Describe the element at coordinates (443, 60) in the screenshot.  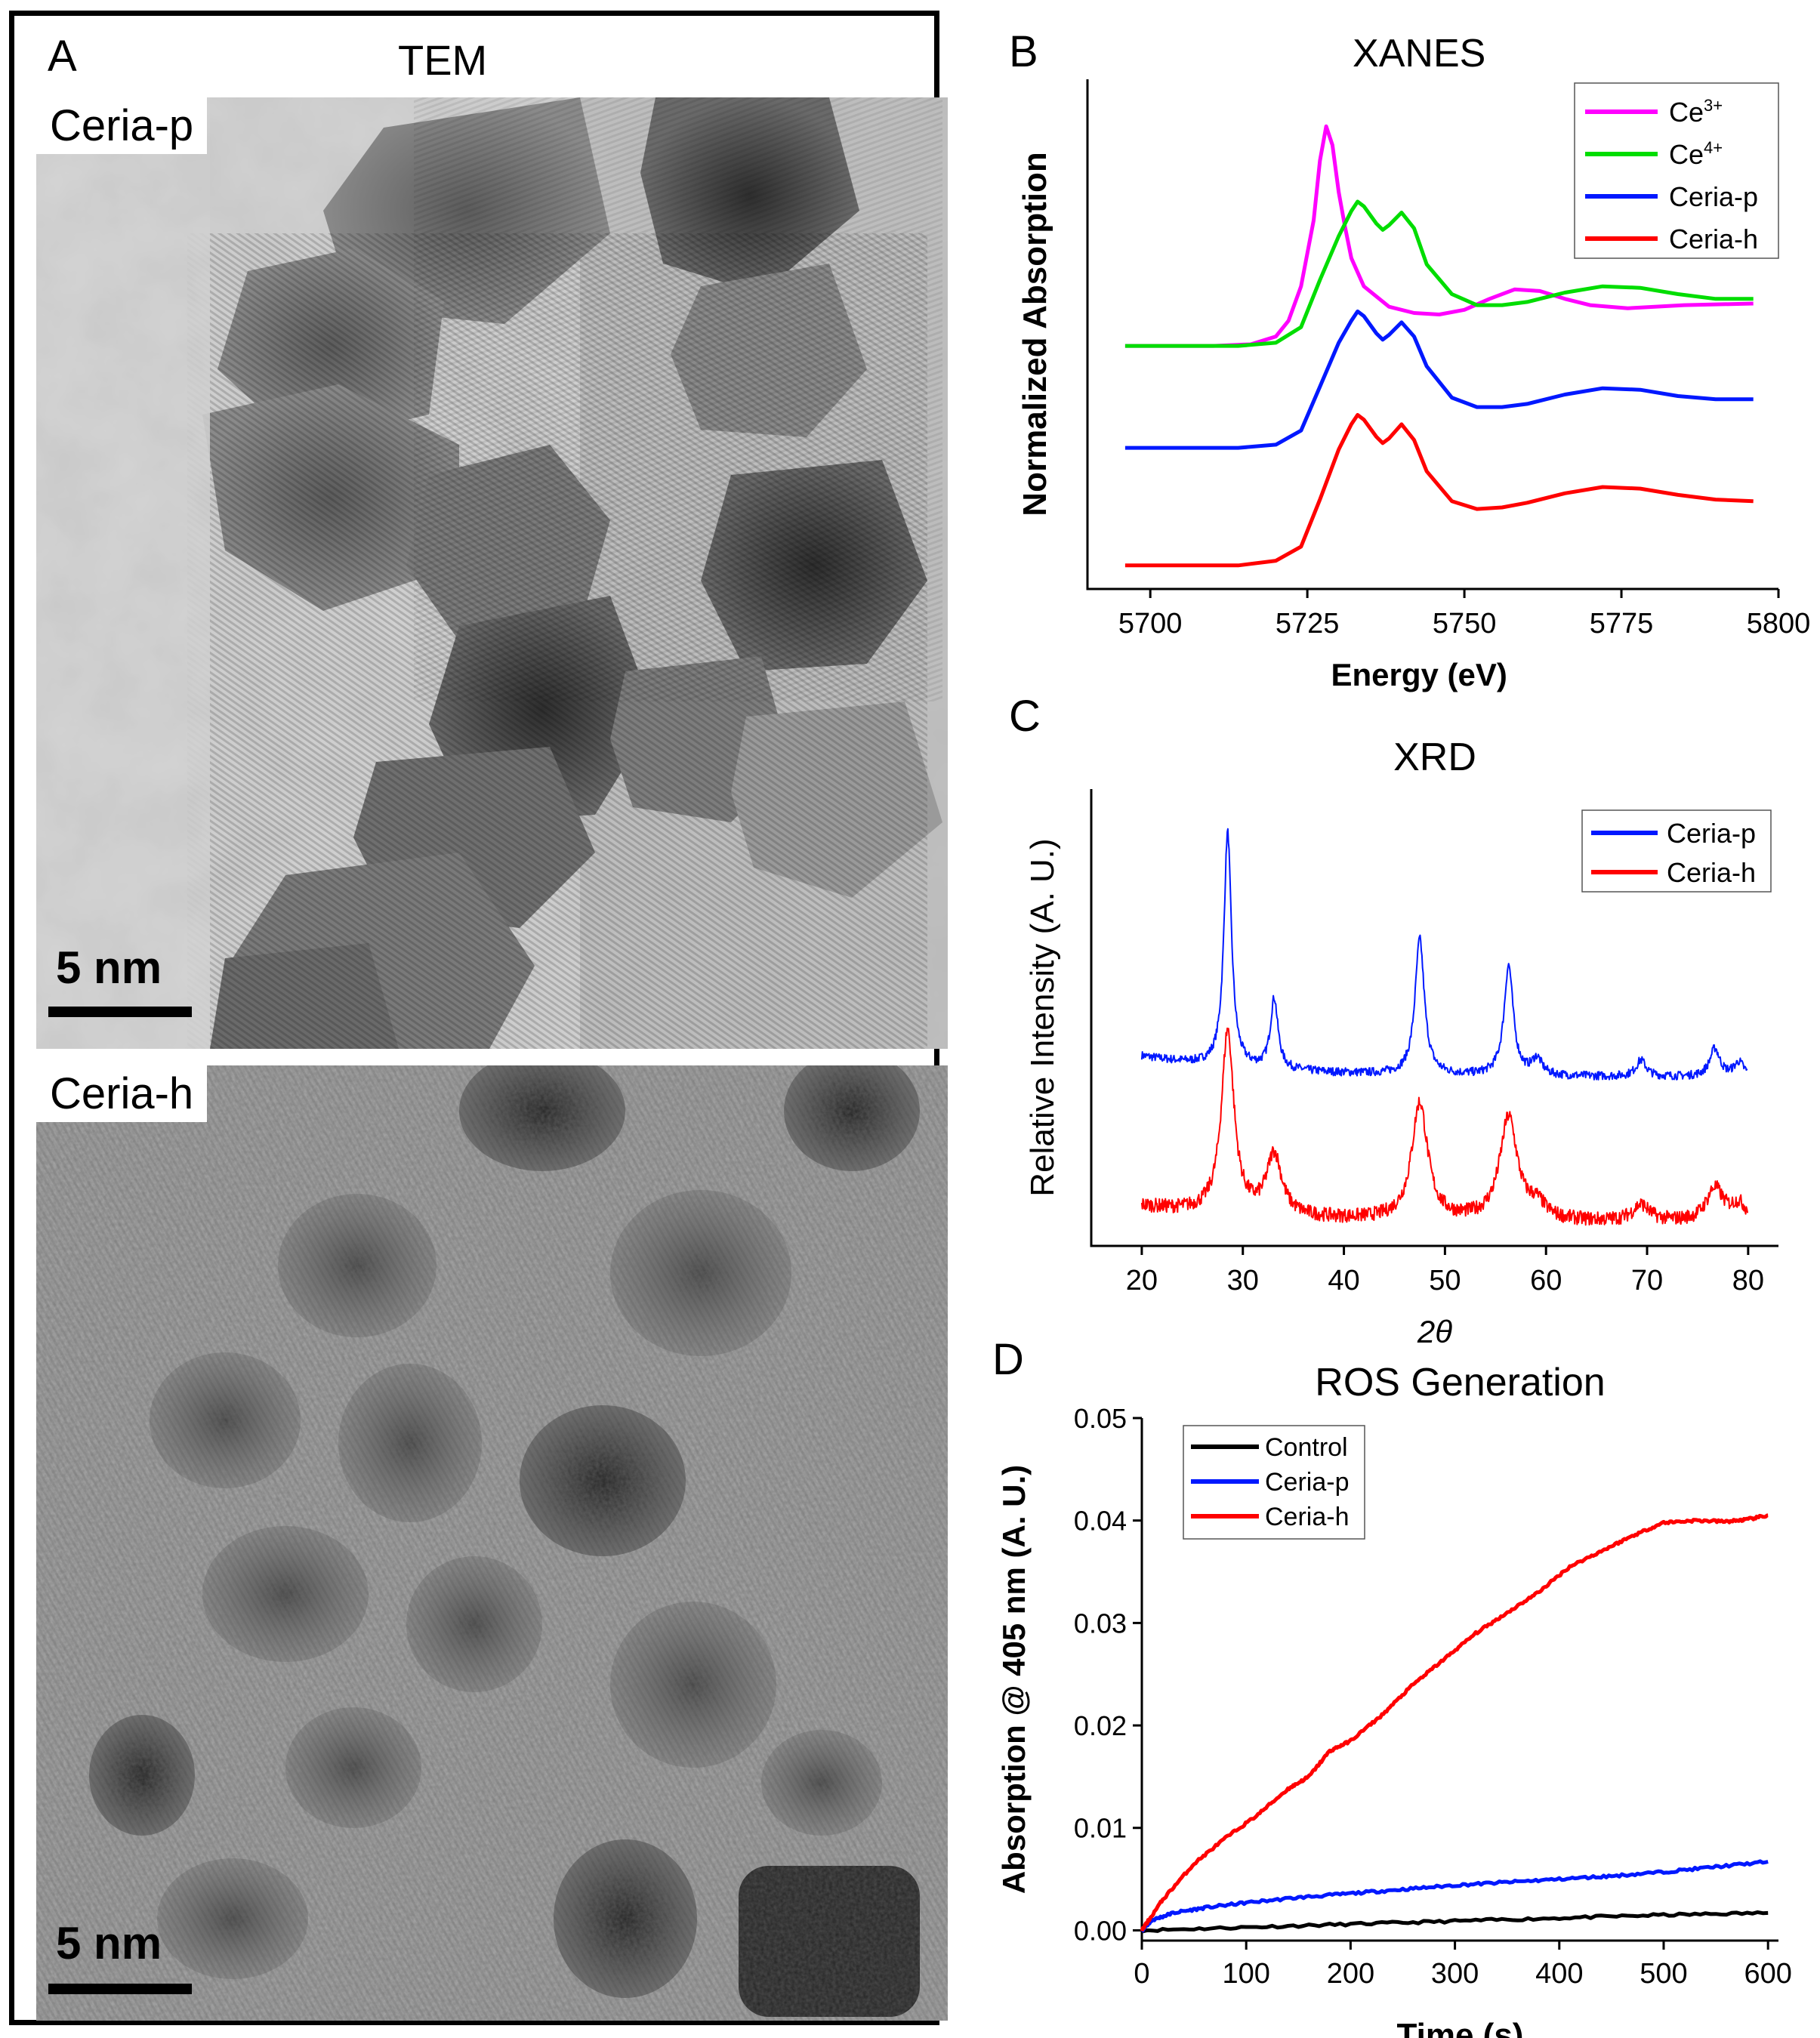
I see `tem-title: TEM` at that location.